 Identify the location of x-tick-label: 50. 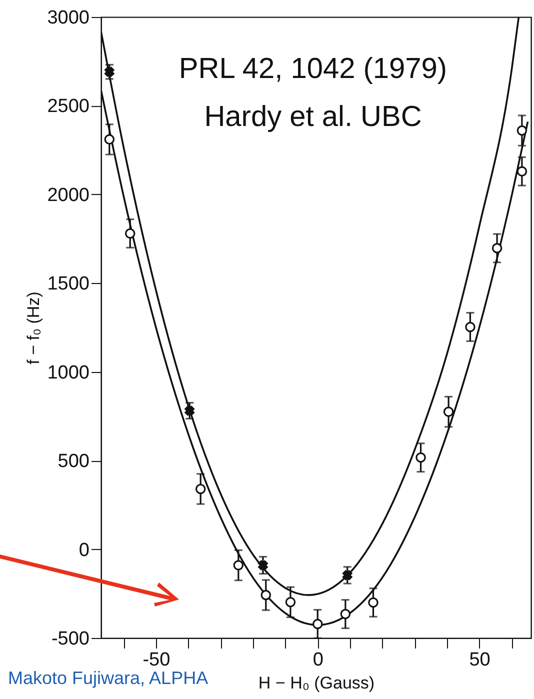
(479, 660).